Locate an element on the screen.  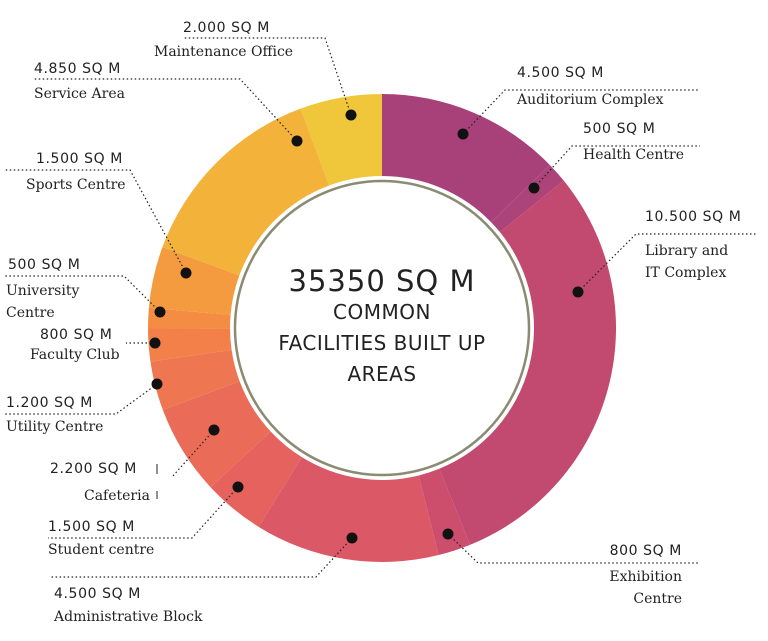
slice-utility-centre is located at coordinates (195, 379).